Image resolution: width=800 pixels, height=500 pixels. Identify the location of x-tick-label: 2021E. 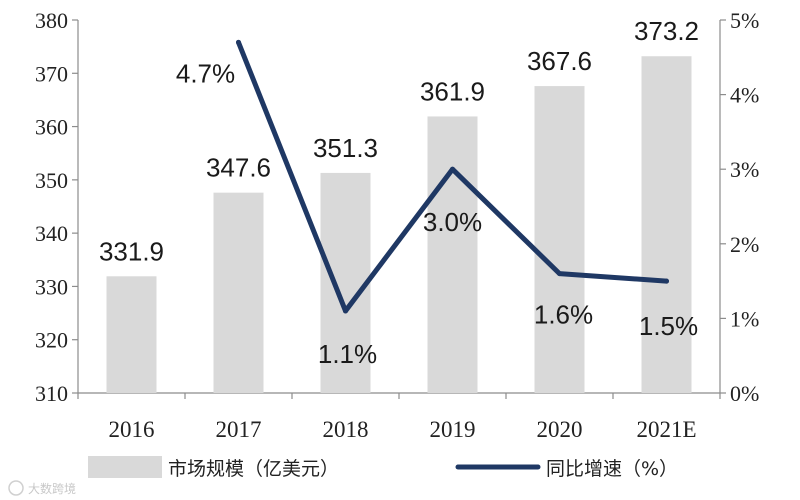
(666, 429).